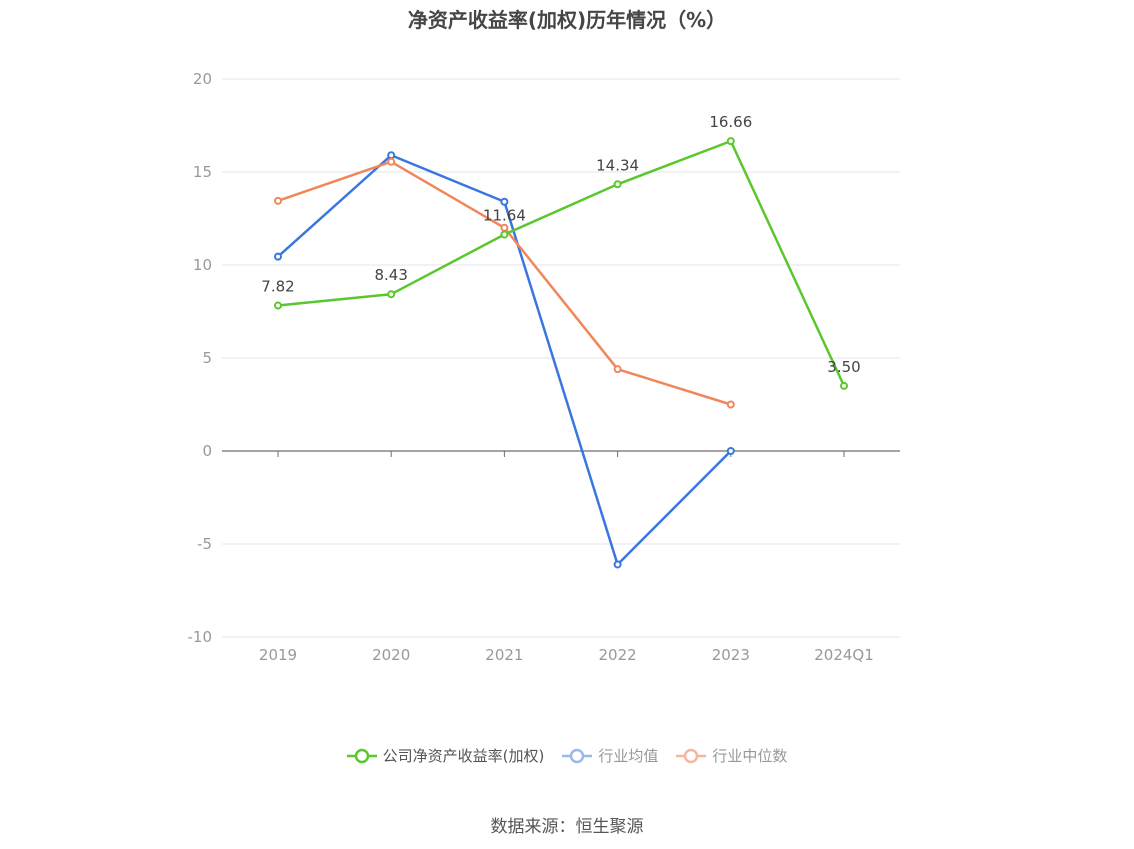 This screenshot has height=849, width=1134. I want to click on legend-label-industry-median: 行业中位数, so click(750, 756).